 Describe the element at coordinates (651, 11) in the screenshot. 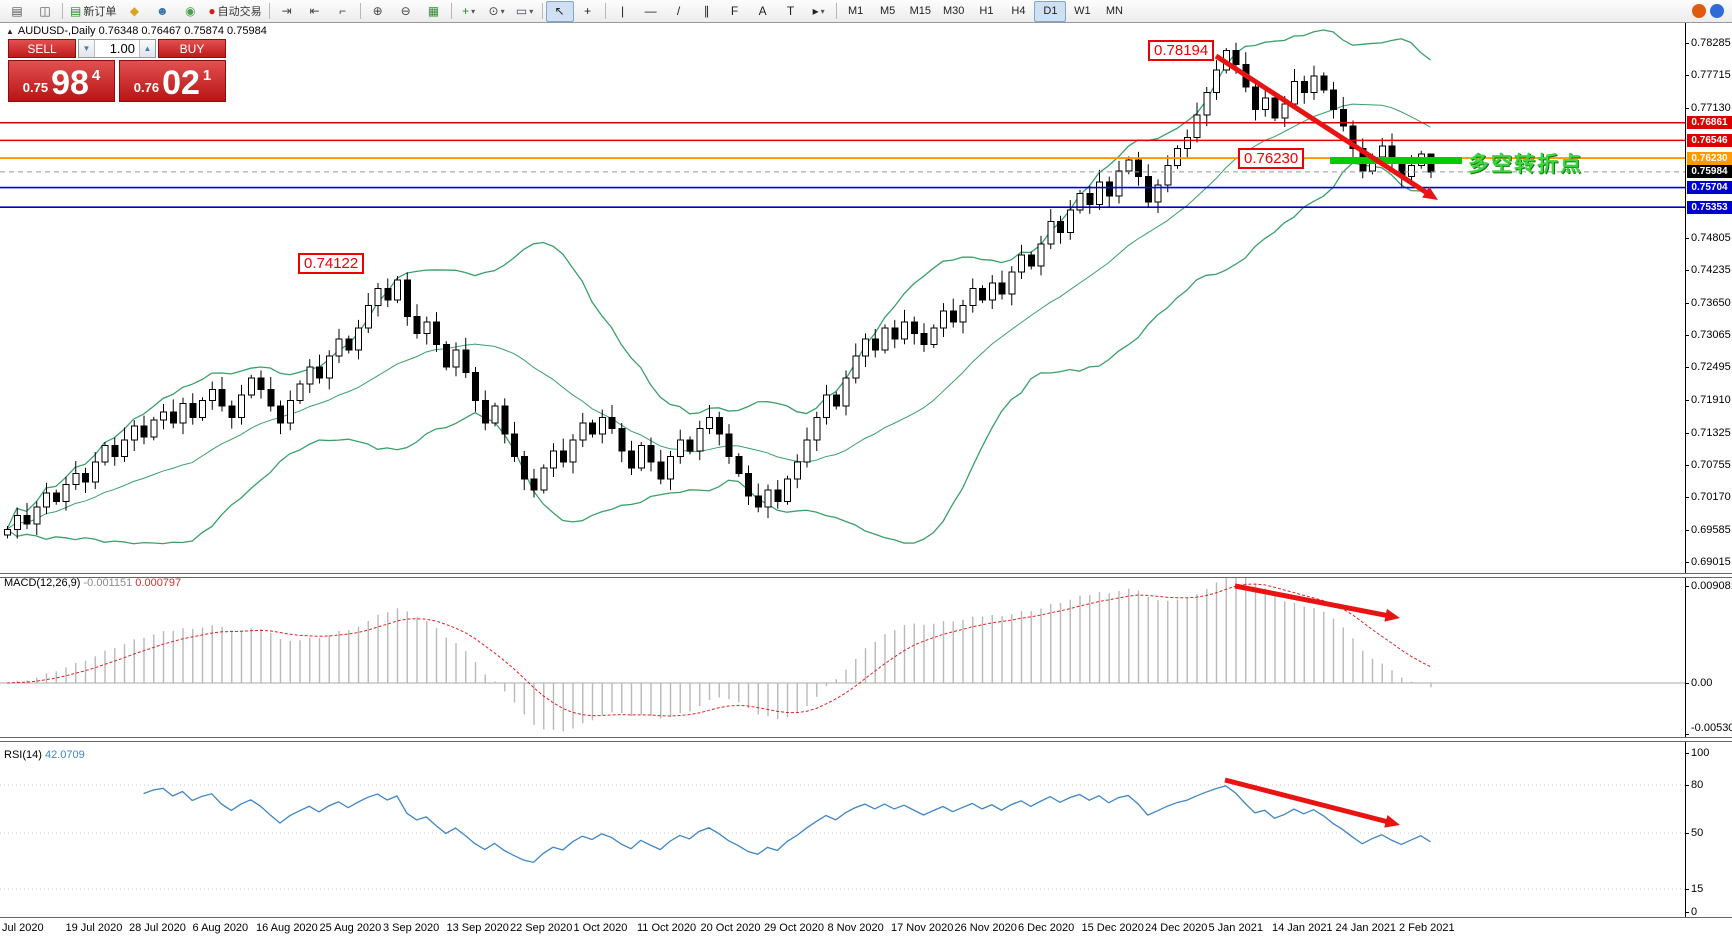

I see `horizontal-line-icon: —` at that location.